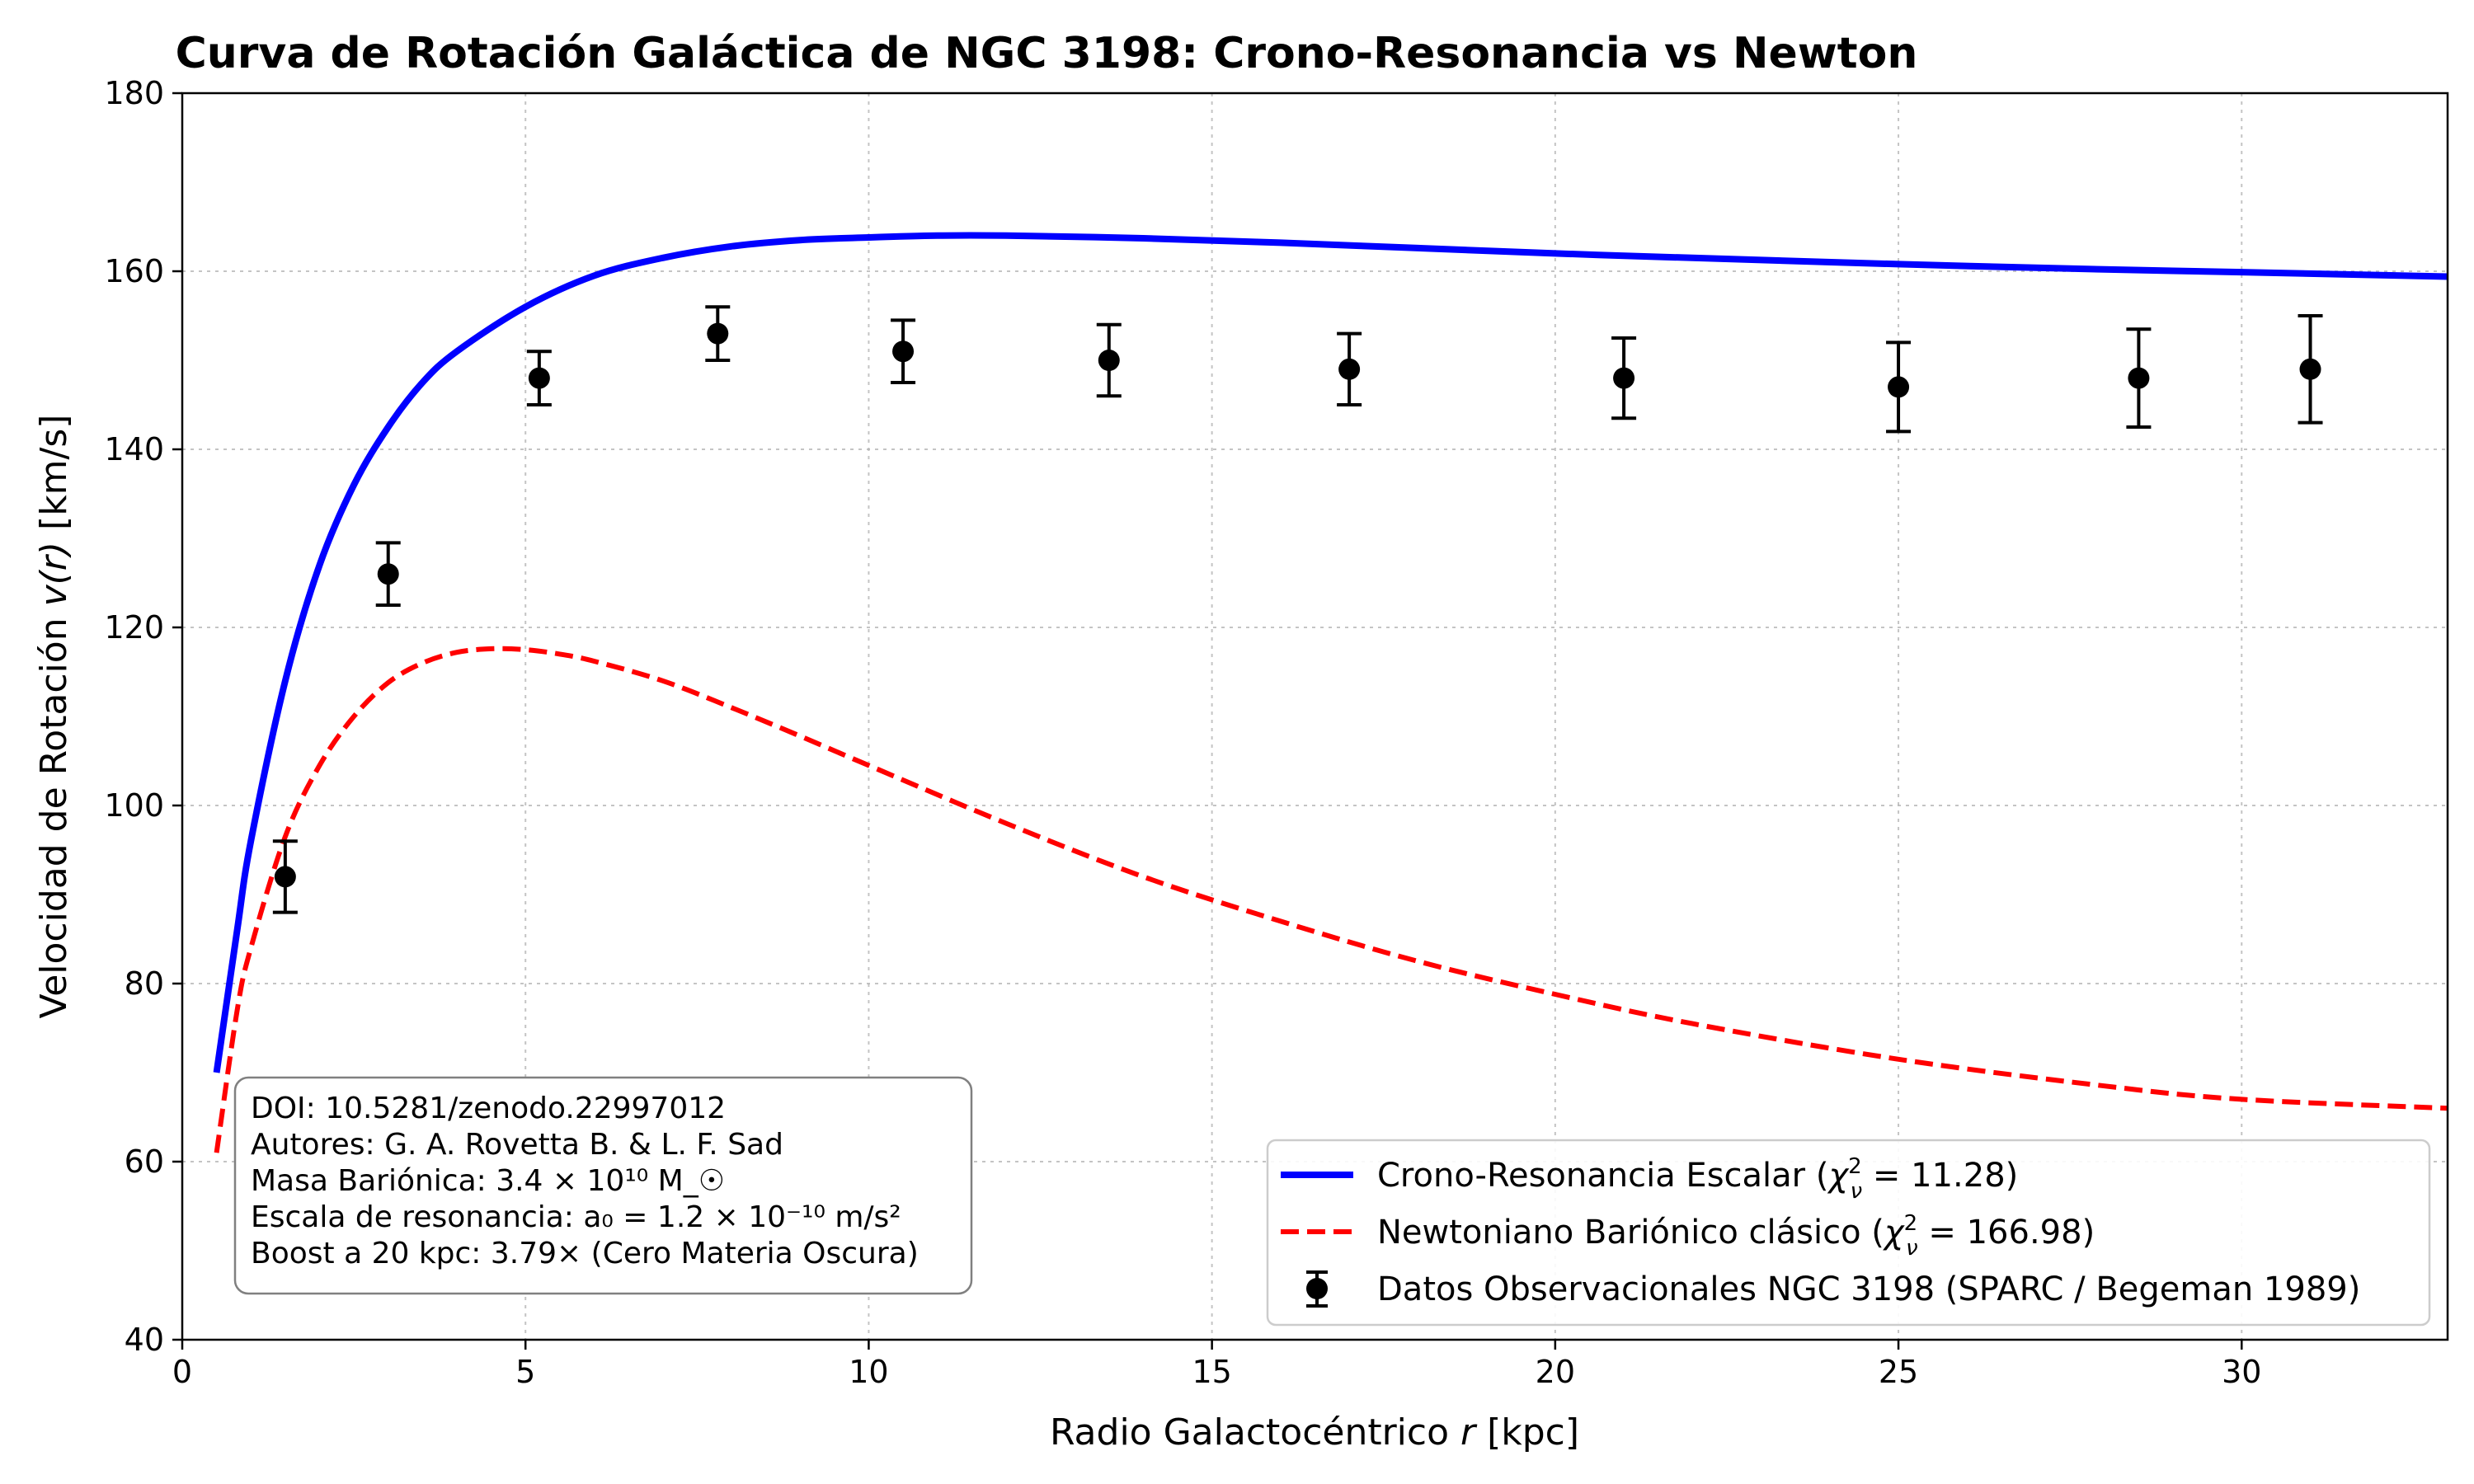 The width and height of the screenshot is (2474, 1484). What do you see at coordinates (1911, 1223) in the screenshot?
I see `legend-newton-sup: 2` at bounding box center [1911, 1223].